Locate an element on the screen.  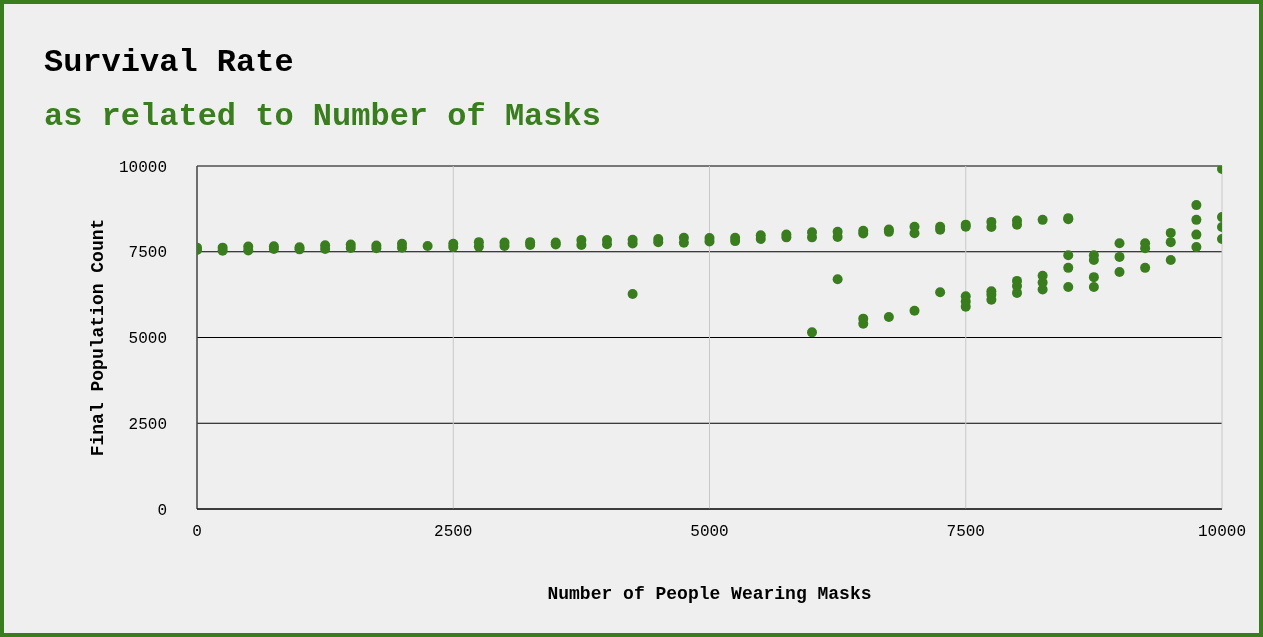
x-tick-label: 10000 is located at coordinates (1222, 532).